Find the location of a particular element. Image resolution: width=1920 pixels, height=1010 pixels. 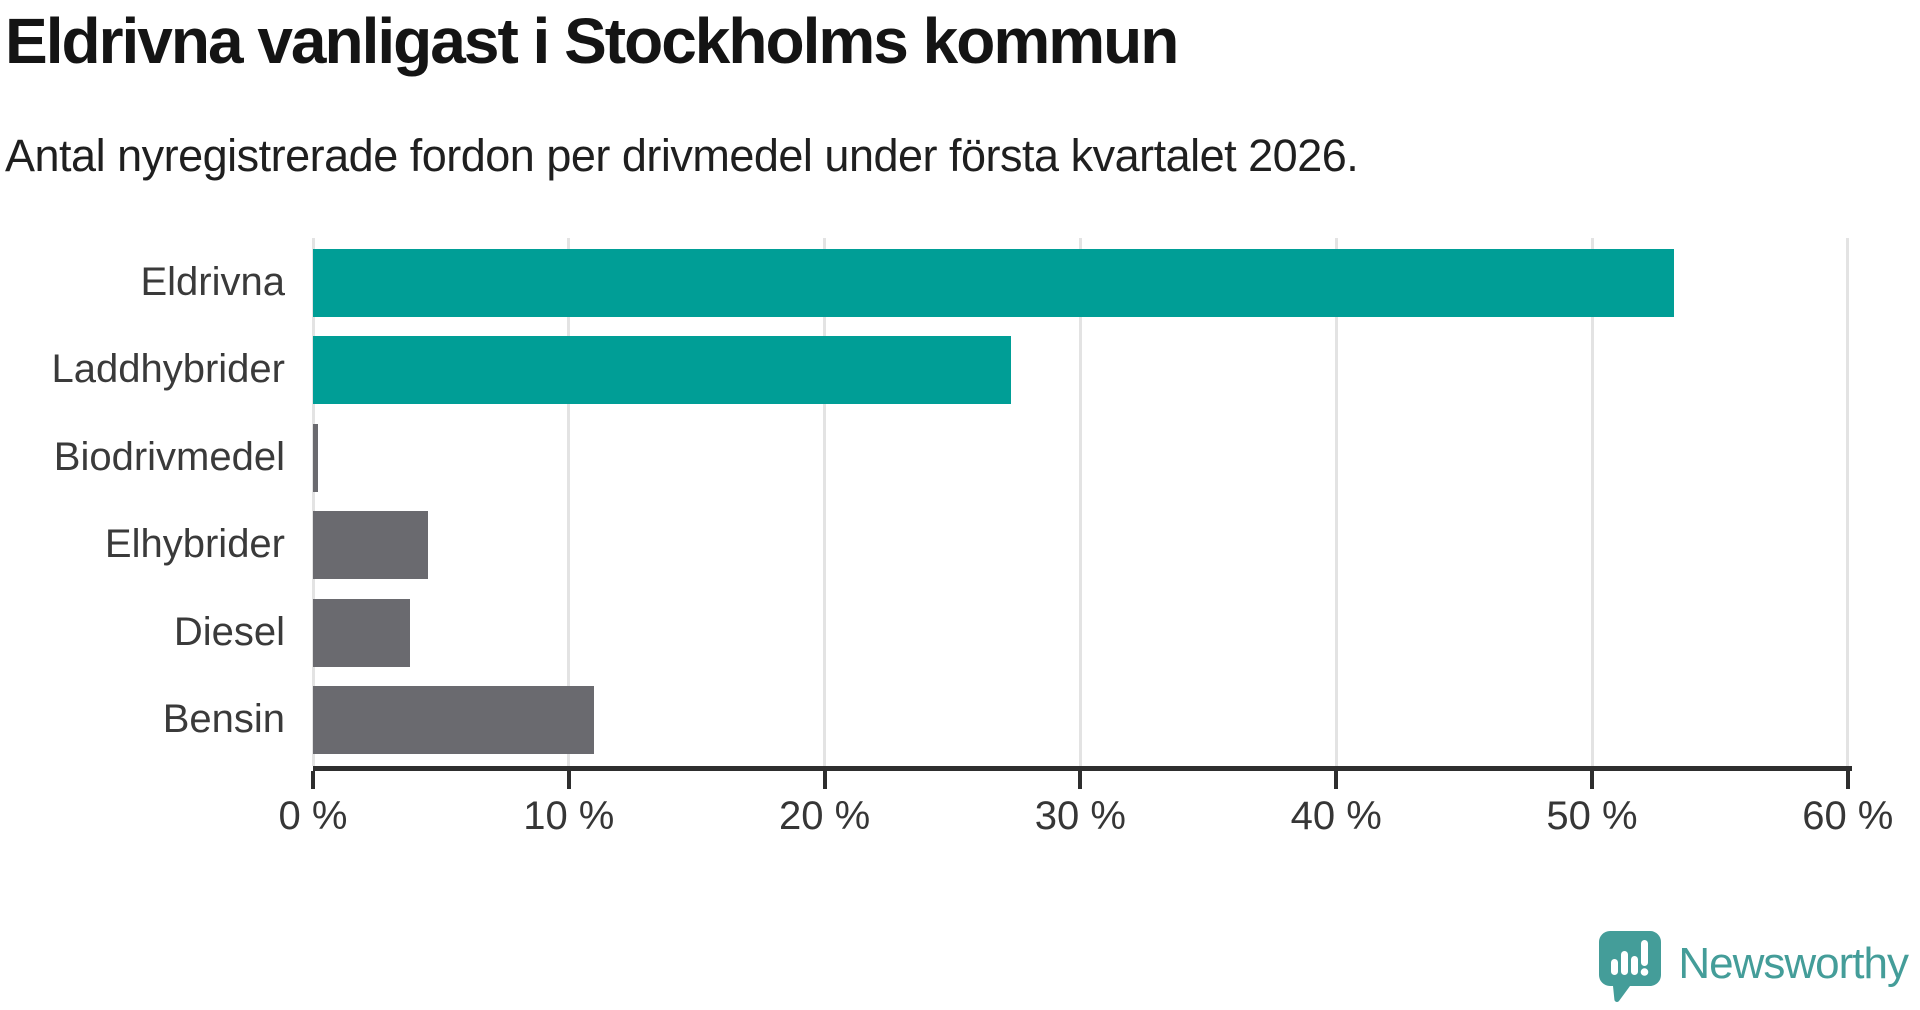

chart-title: Eldrivna vanligast i Stockholms kommun is located at coordinates (592, 41).